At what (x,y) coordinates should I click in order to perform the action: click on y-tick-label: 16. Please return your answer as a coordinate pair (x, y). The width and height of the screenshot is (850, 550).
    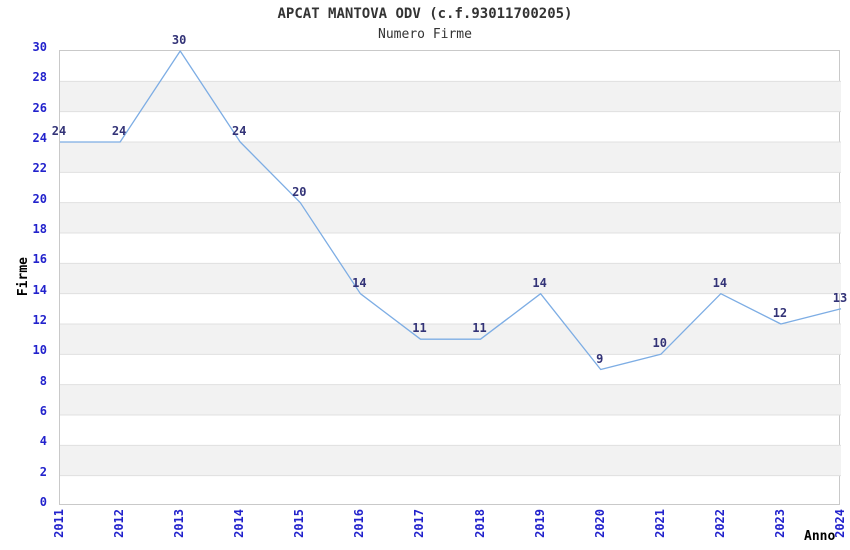
    Looking at the image, I should click on (39, 259).